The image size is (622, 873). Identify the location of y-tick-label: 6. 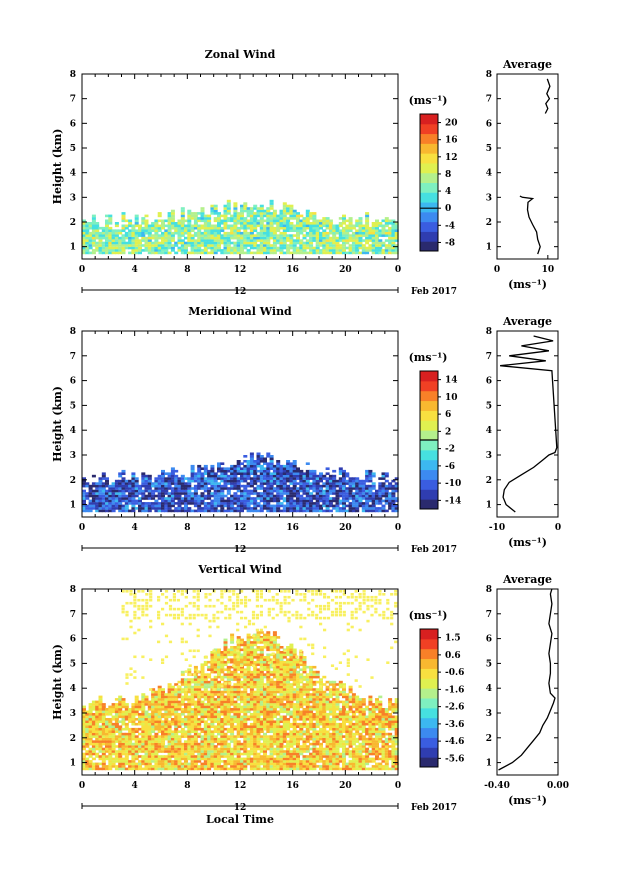
(73, 382).